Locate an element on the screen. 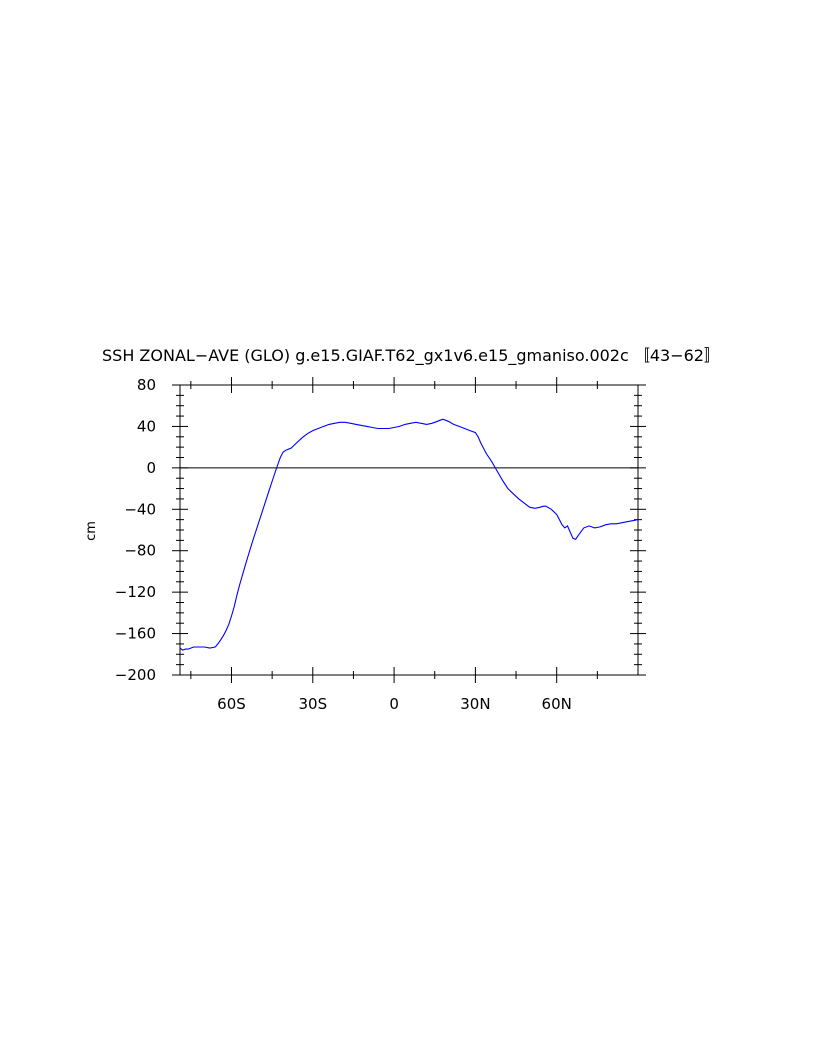  y-axis-label: cm is located at coordinates (91, 531).